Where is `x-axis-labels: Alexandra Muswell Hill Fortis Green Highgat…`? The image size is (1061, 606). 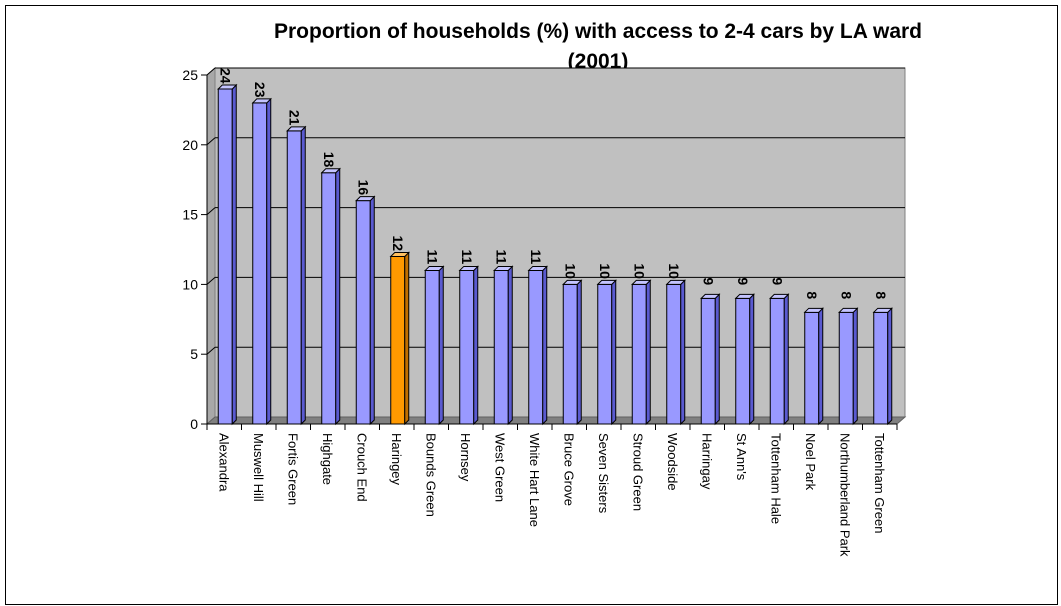 x-axis-labels: Alexandra Muswell Hill Fortis Green Highgat… is located at coordinates (551, 495).